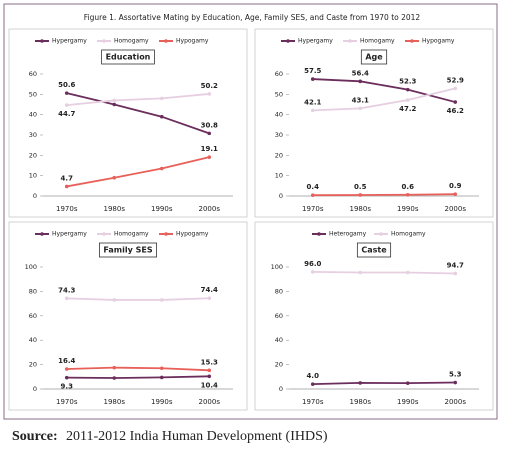 This screenshot has width=505, height=462. I want to click on data-label: 0.6, so click(408, 187).